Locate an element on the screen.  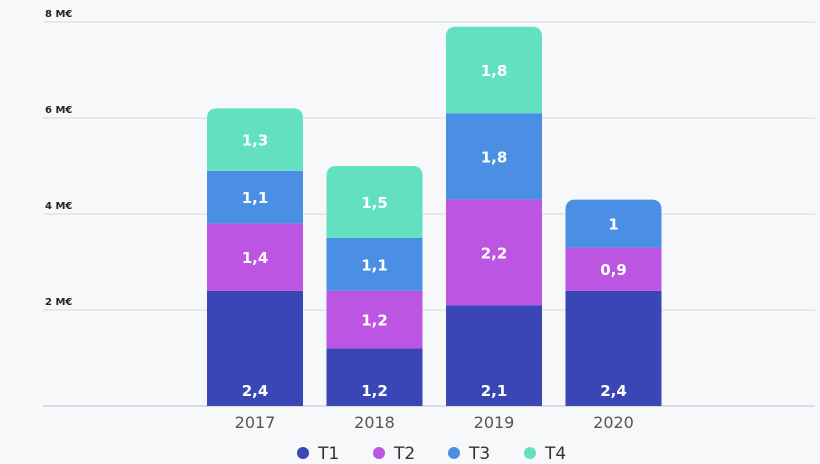
data-label: 0,9 is located at coordinates (613, 270).